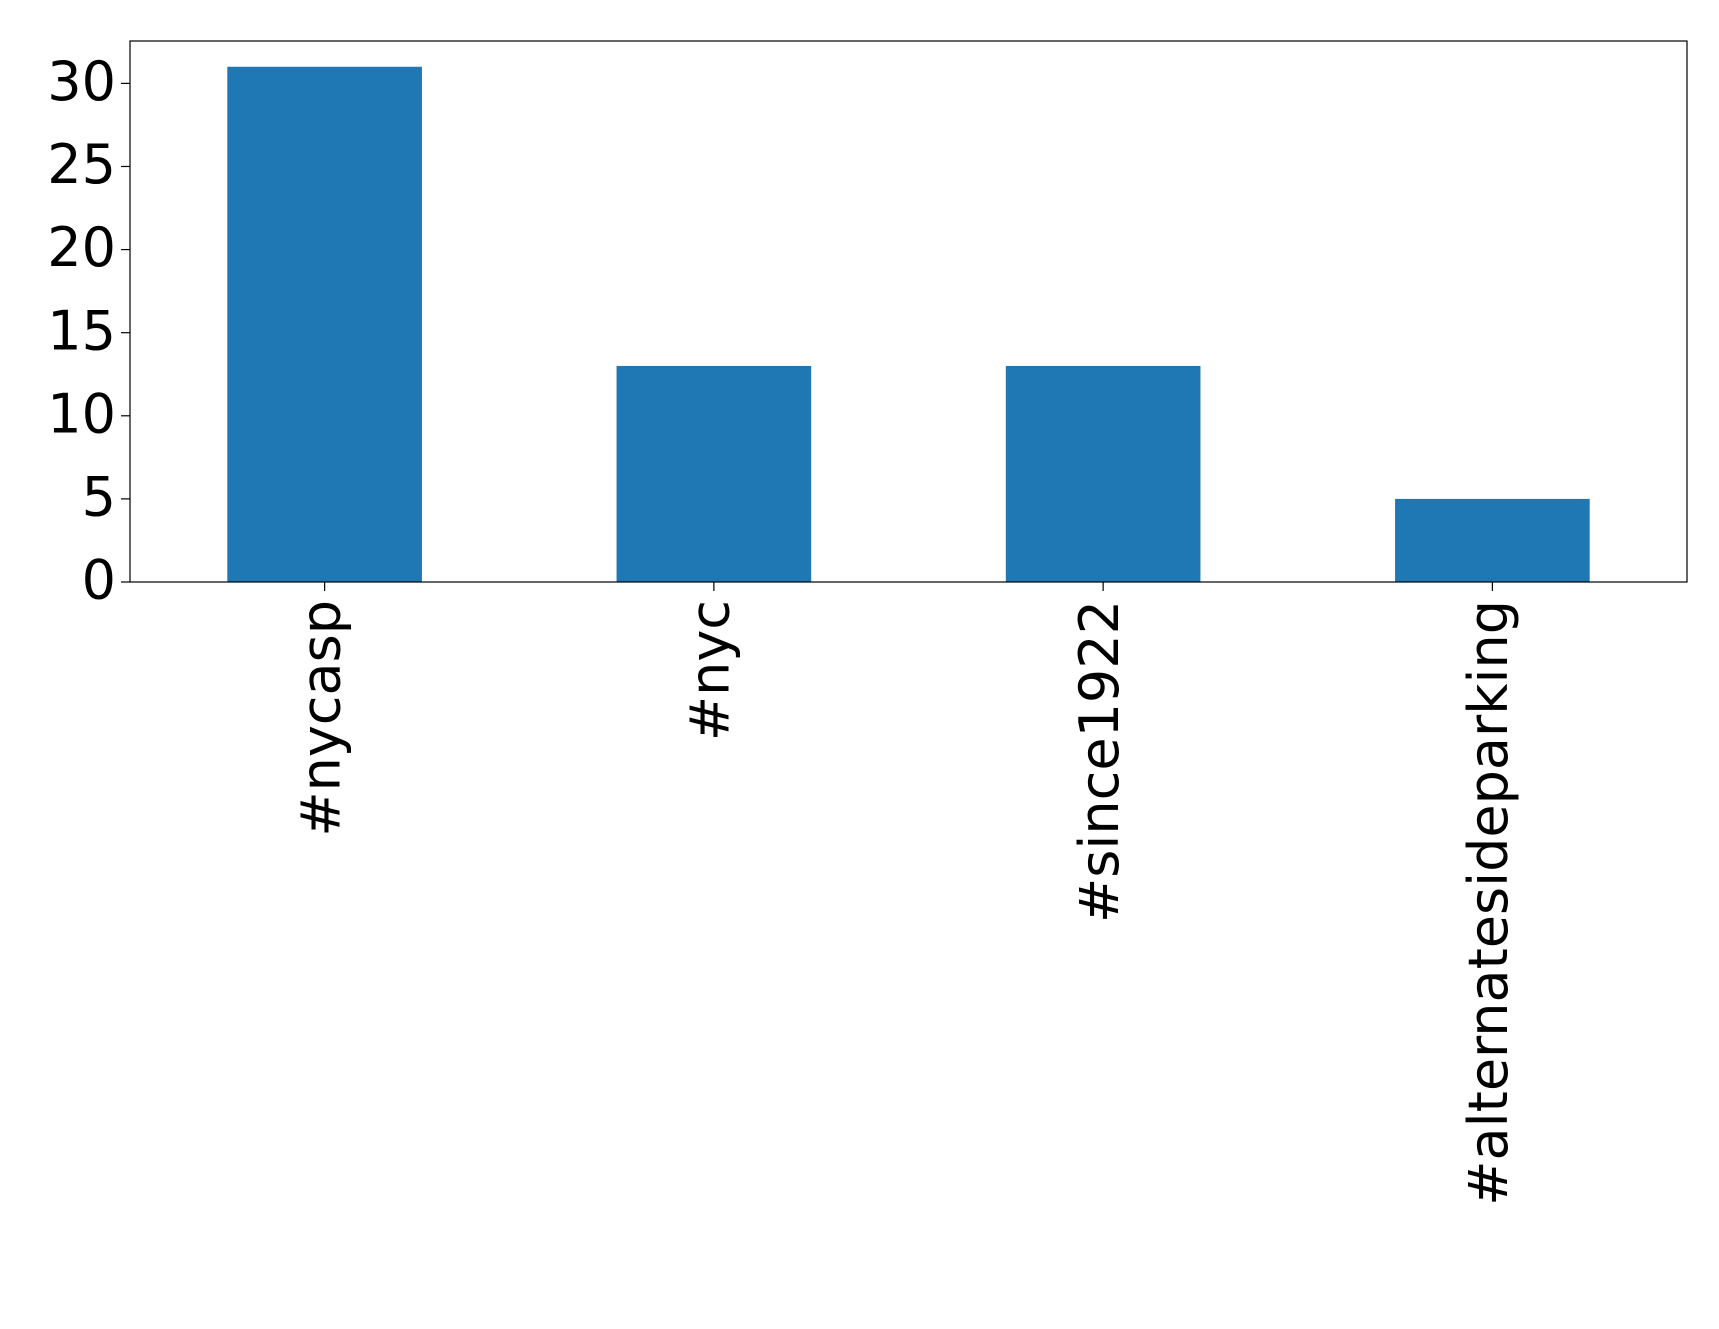 This screenshot has width=1719, height=1329. Describe the element at coordinates (1488, 903) in the screenshot. I see `x-tick-label: #alternatesideparking` at that location.